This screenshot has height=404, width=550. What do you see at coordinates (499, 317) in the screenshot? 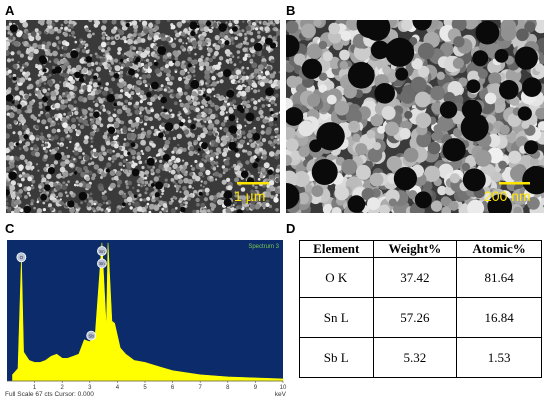
I see `table-cell-atomic: 16.84` at bounding box center [499, 317].